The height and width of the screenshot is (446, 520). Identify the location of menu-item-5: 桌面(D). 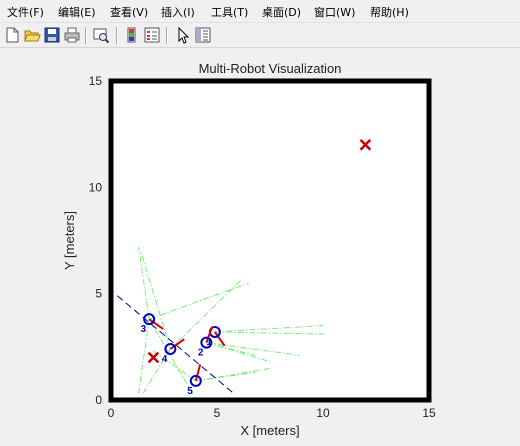
(282, 12).